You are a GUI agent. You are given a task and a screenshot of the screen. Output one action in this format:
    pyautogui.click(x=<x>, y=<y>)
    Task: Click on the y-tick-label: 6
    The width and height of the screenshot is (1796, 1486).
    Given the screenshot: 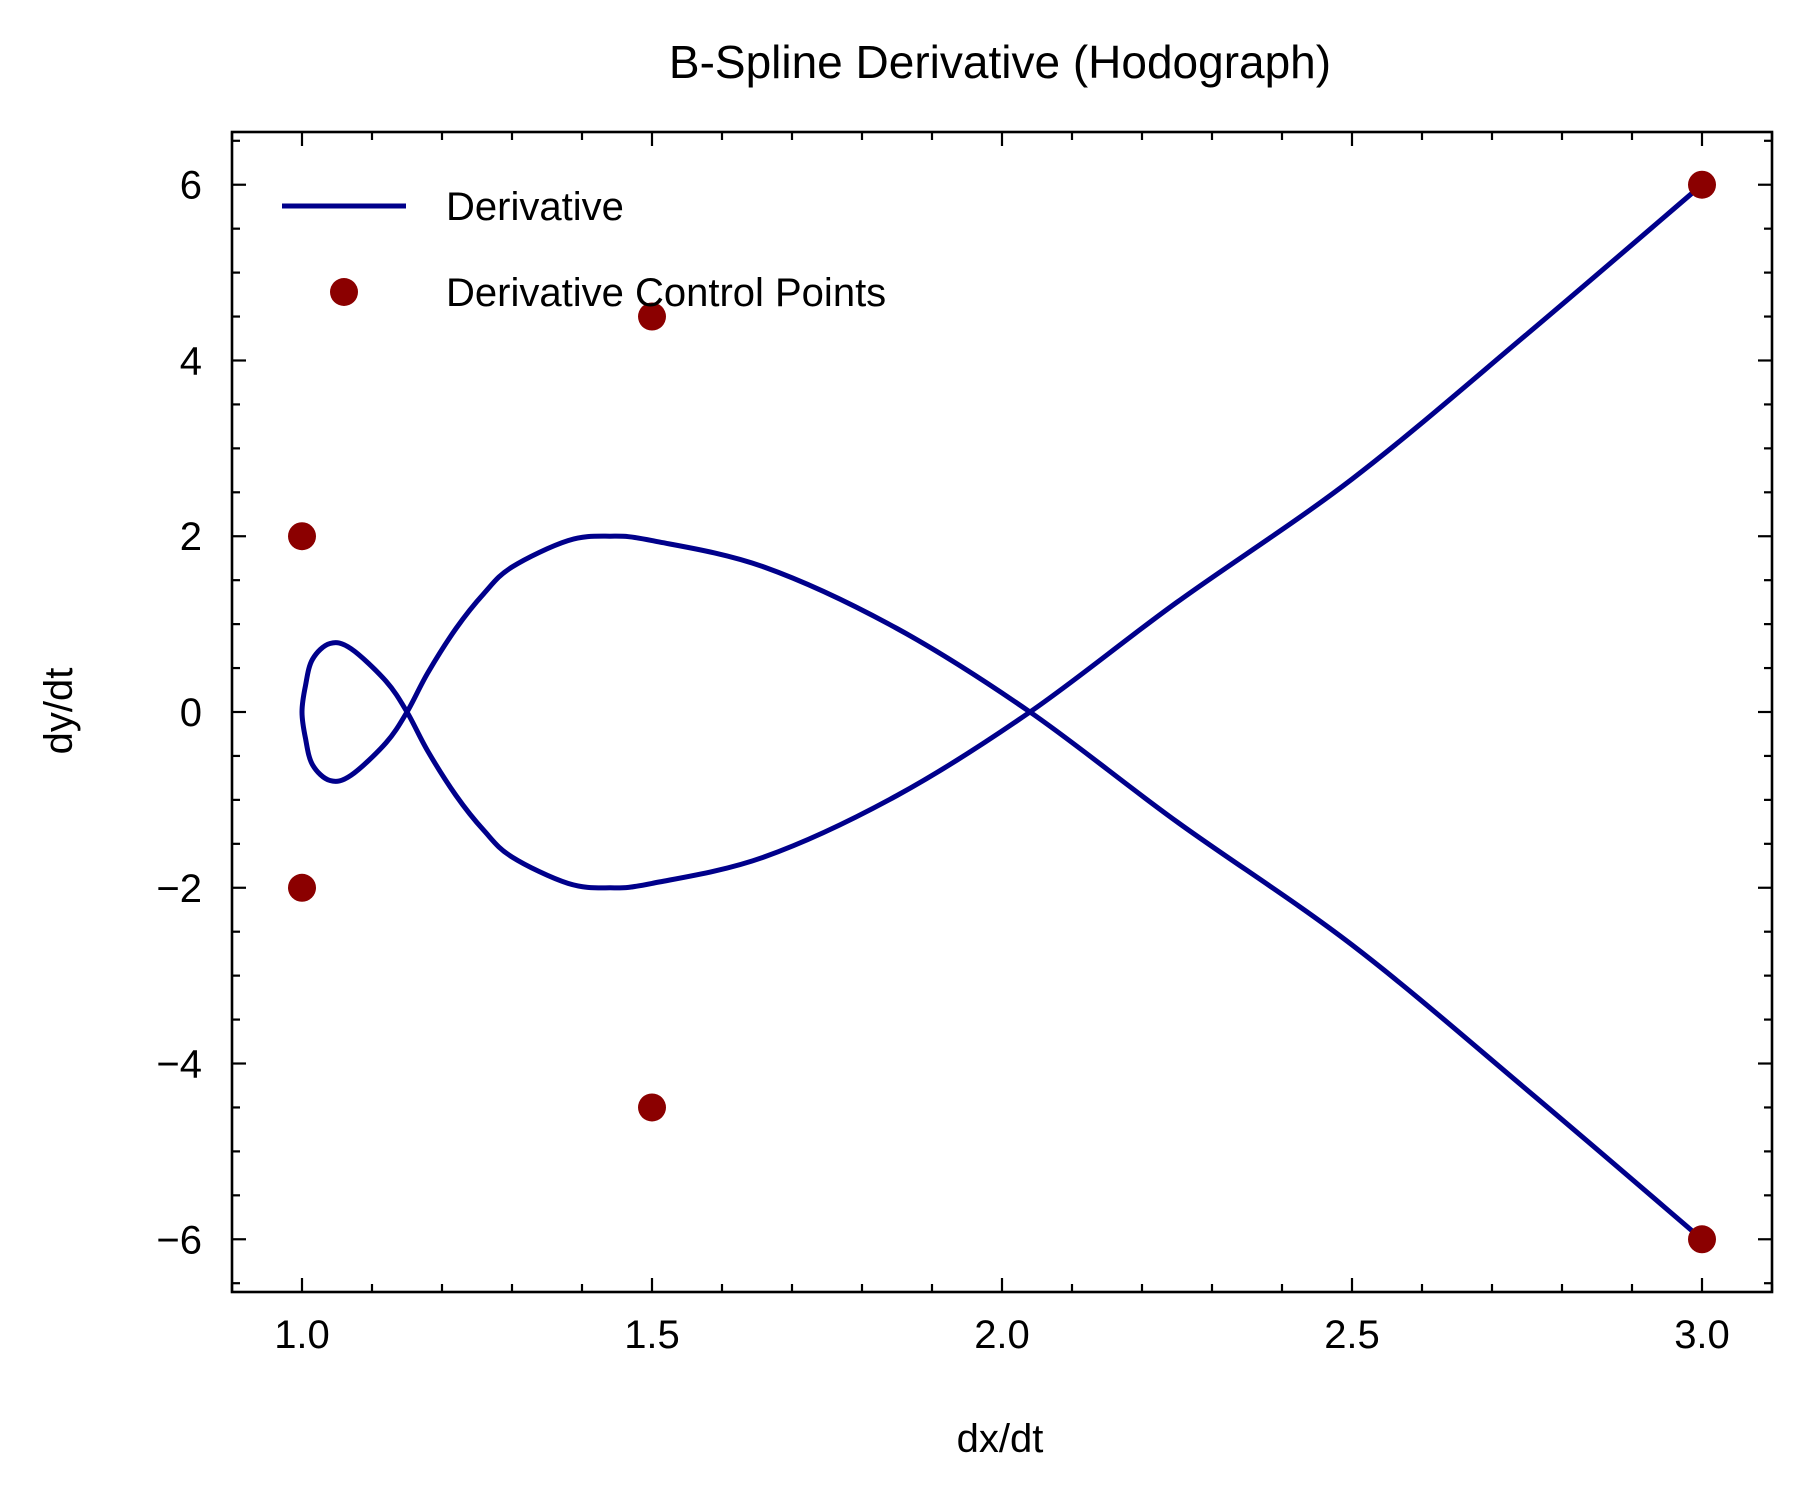 What is the action you would take?
    pyautogui.click(x=191, y=186)
    